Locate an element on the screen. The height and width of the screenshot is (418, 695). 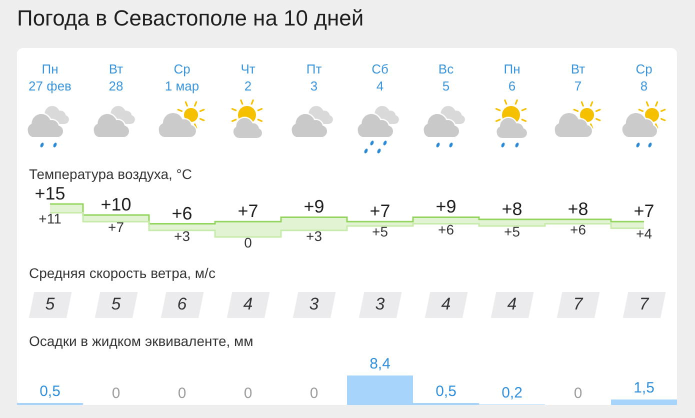
bar is located at coordinates (644, 402).